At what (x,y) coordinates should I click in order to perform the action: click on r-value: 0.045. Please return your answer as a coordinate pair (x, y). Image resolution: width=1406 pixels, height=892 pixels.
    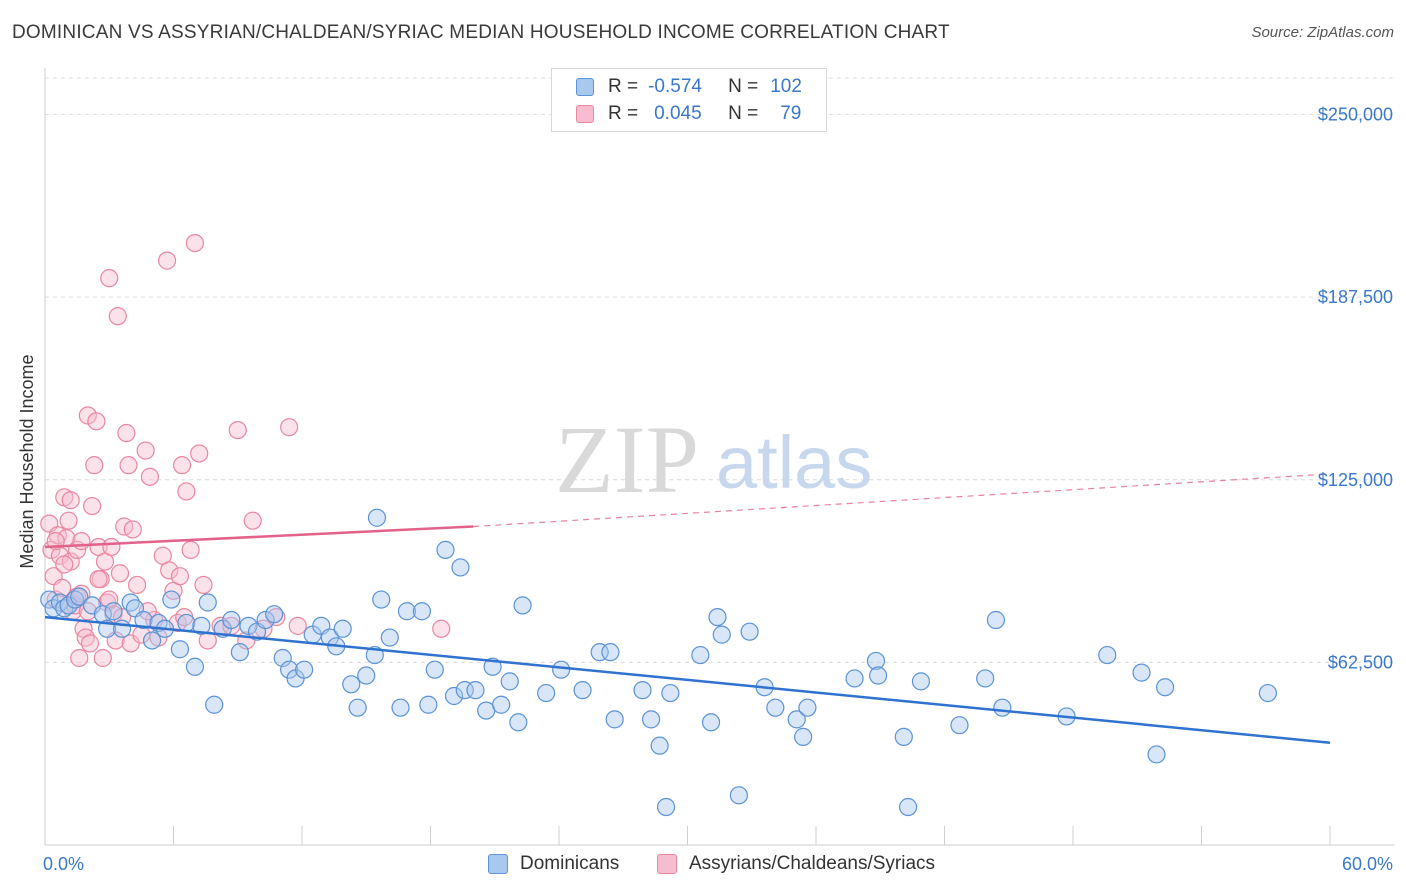
    Looking at the image, I should click on (678, 113).